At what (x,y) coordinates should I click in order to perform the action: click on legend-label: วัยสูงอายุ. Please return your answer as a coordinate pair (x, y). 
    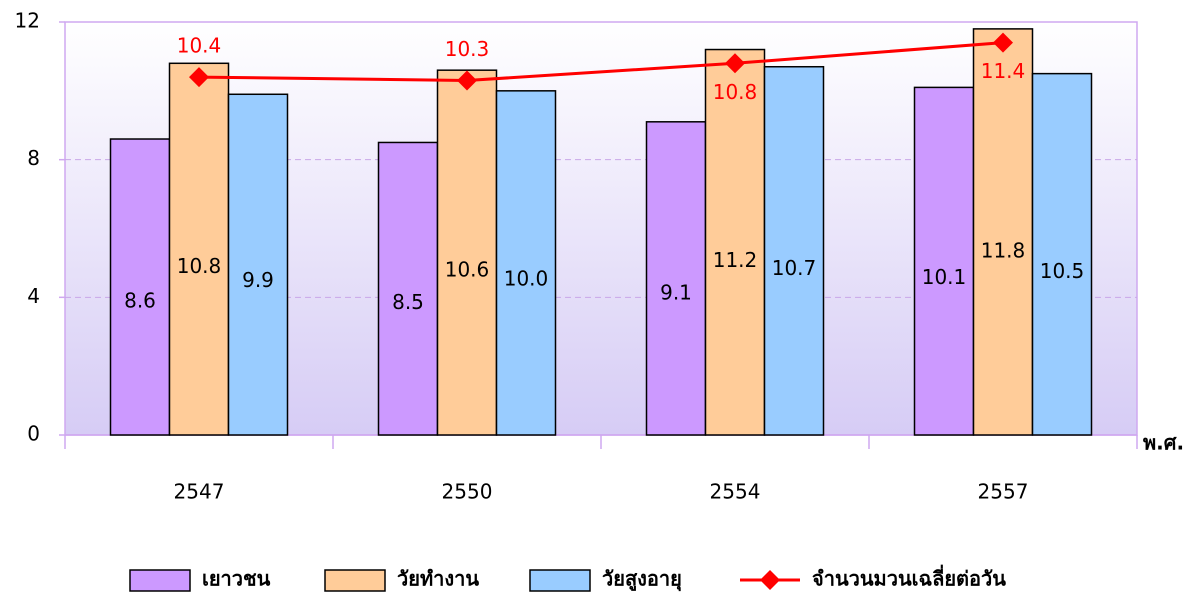
    Looking at the image, I should click on (642, 580).